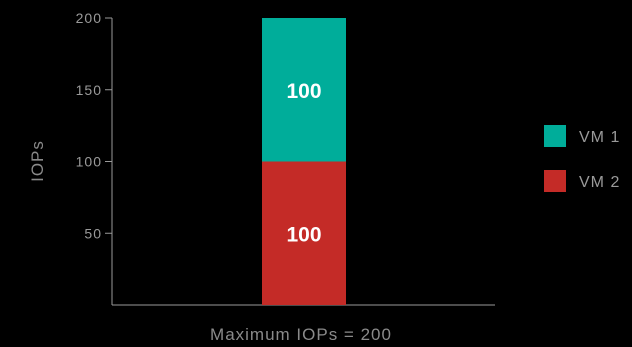  What do you see at coordinates (93, 233) in the screenshot?
I see `y-tick-label: 50` at bounding box center [93, 233].